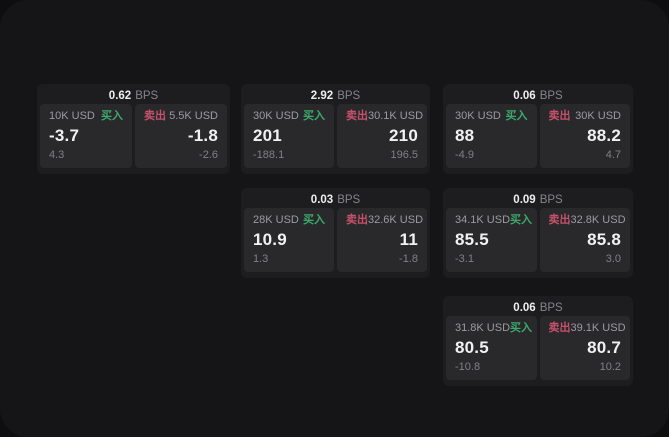 The height and width of the screenshot is (437, 669). Describe the element at coordinates (335, 95) in the screenshot. I see `bps-header: 2.92 BPS` at that location.